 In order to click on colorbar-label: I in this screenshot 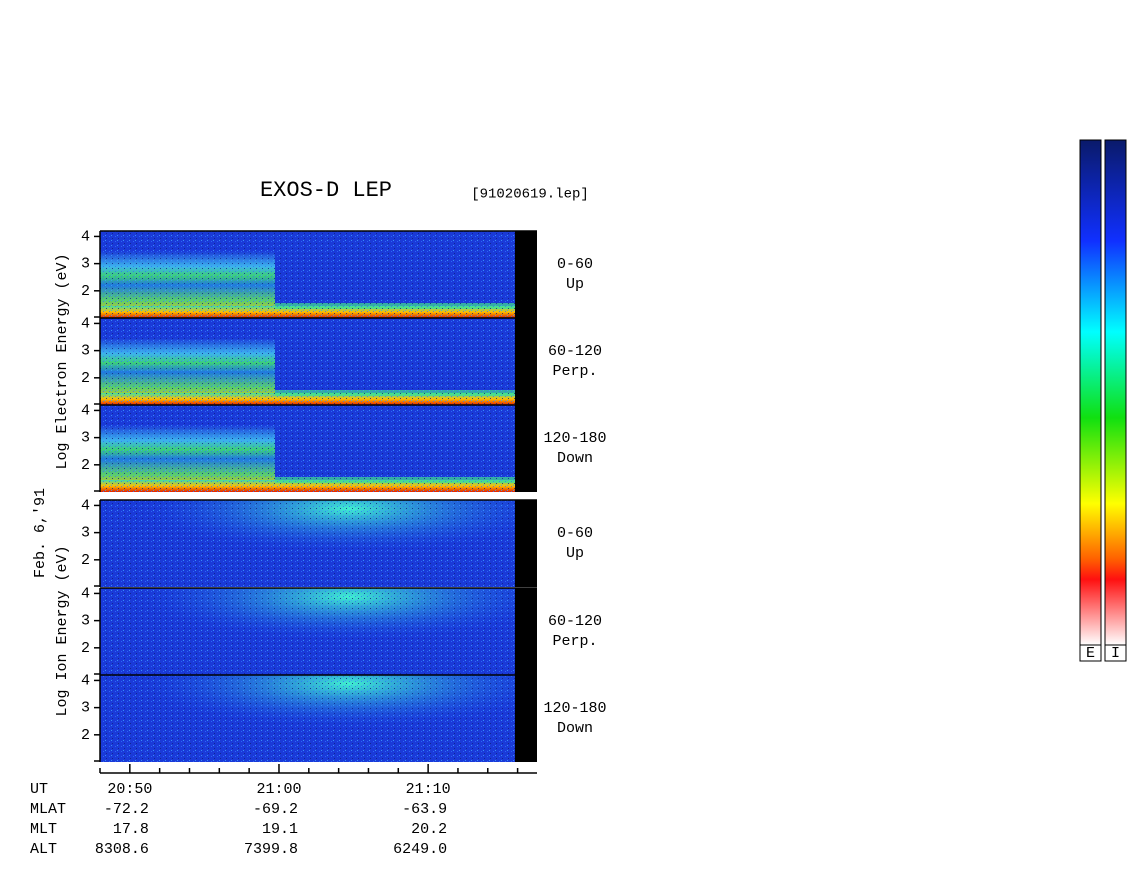, I will do `click(1115, 653)`.